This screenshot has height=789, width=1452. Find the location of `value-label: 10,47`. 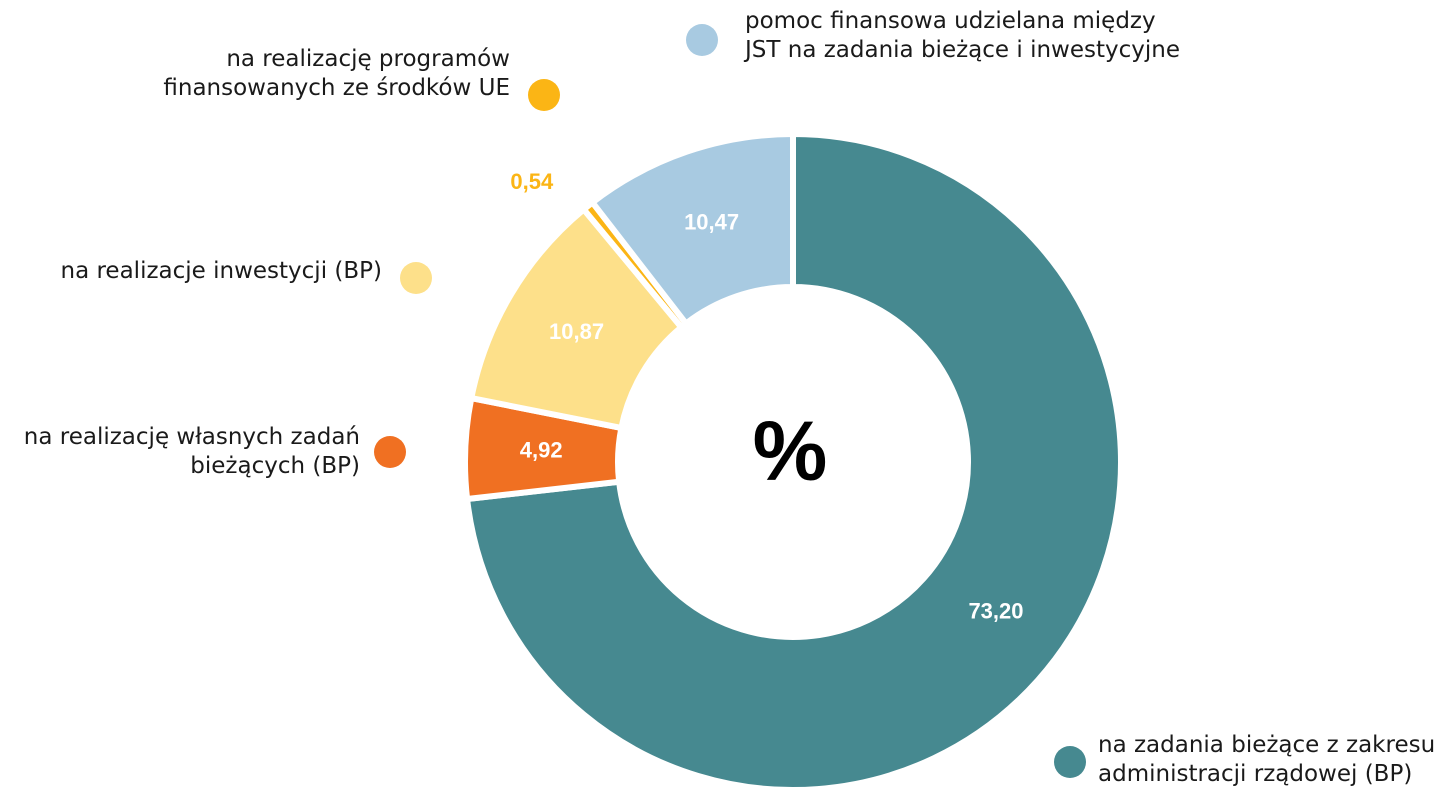

value-label: 10,47 is located at coordinates (711, 221).